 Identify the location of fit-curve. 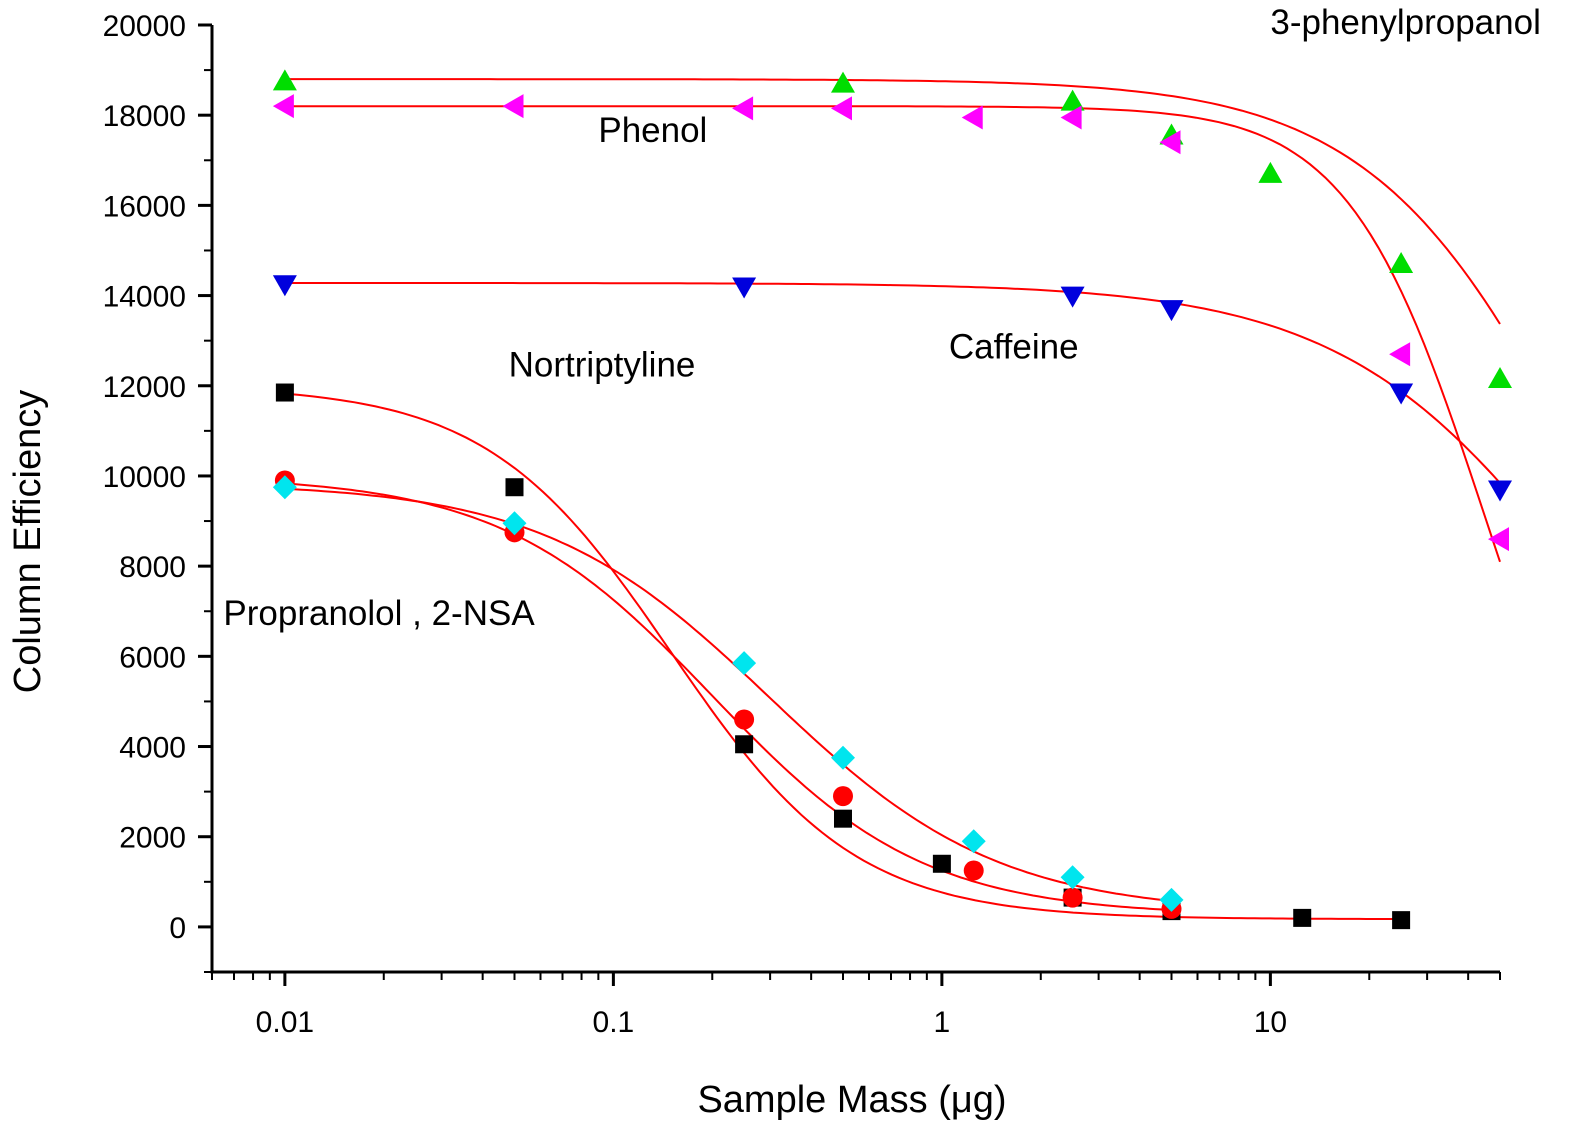
(892, 383).